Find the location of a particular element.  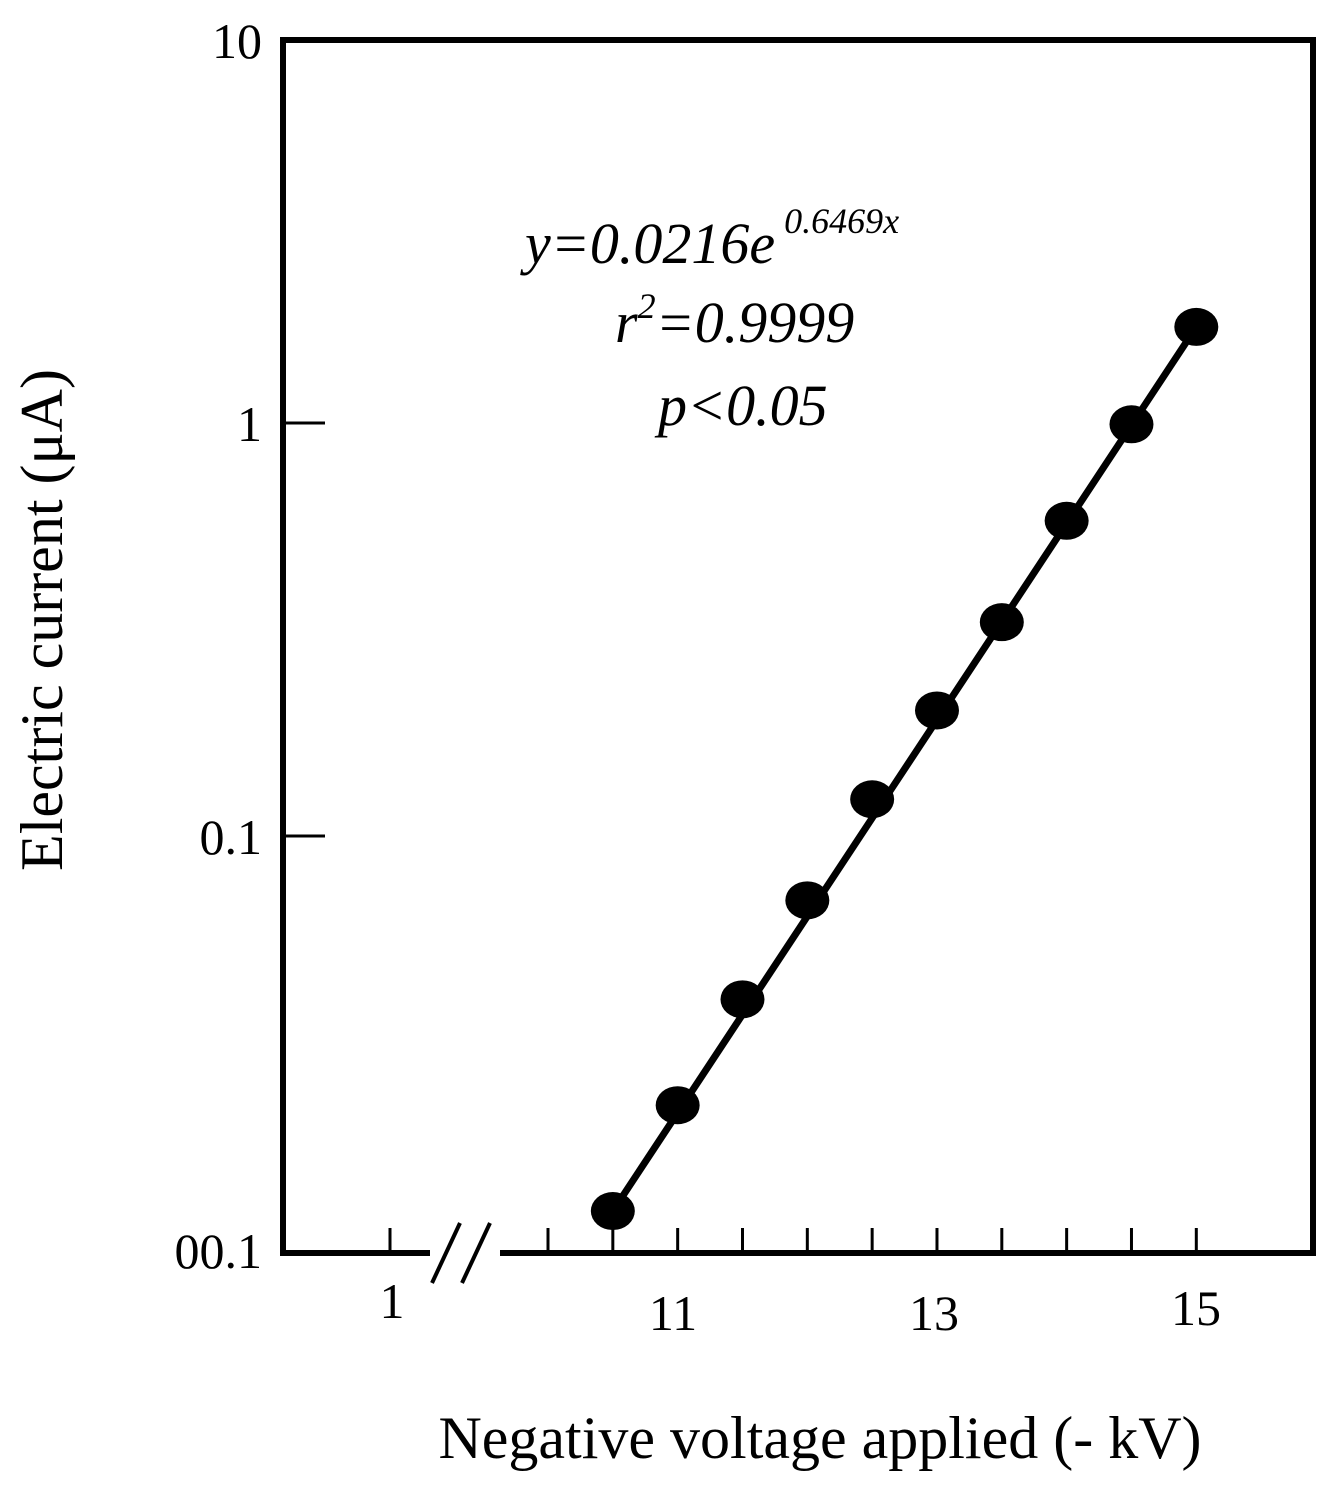

x-tick-label: 15 is located at coordinates (1196, 1308).